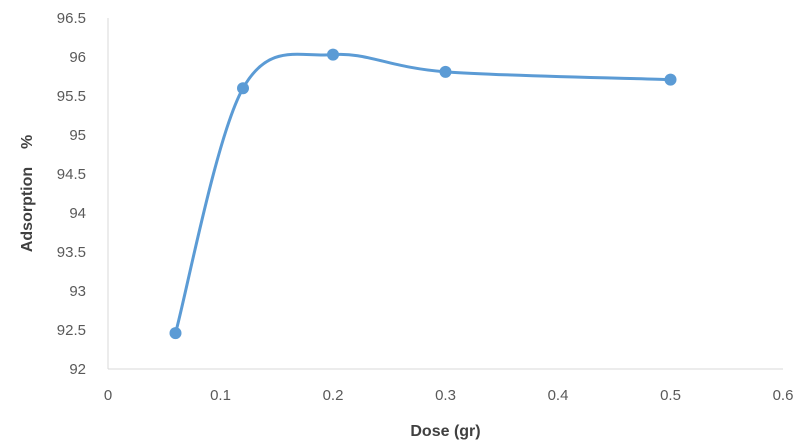 The height and width of the screenshot is (445, 799). I want to click on y-tick-label: 96.5, so click(71, 18).